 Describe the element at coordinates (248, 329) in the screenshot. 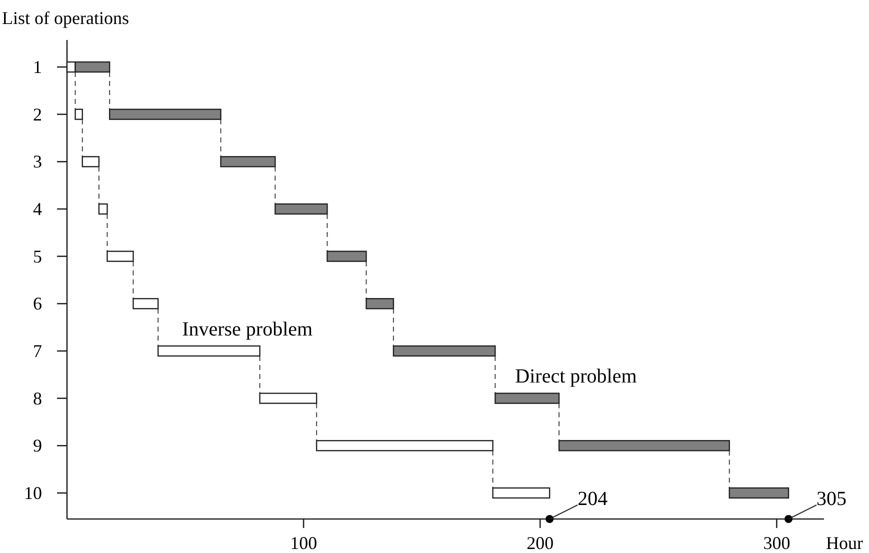

I see `series-label: Inverse problem` at that location.